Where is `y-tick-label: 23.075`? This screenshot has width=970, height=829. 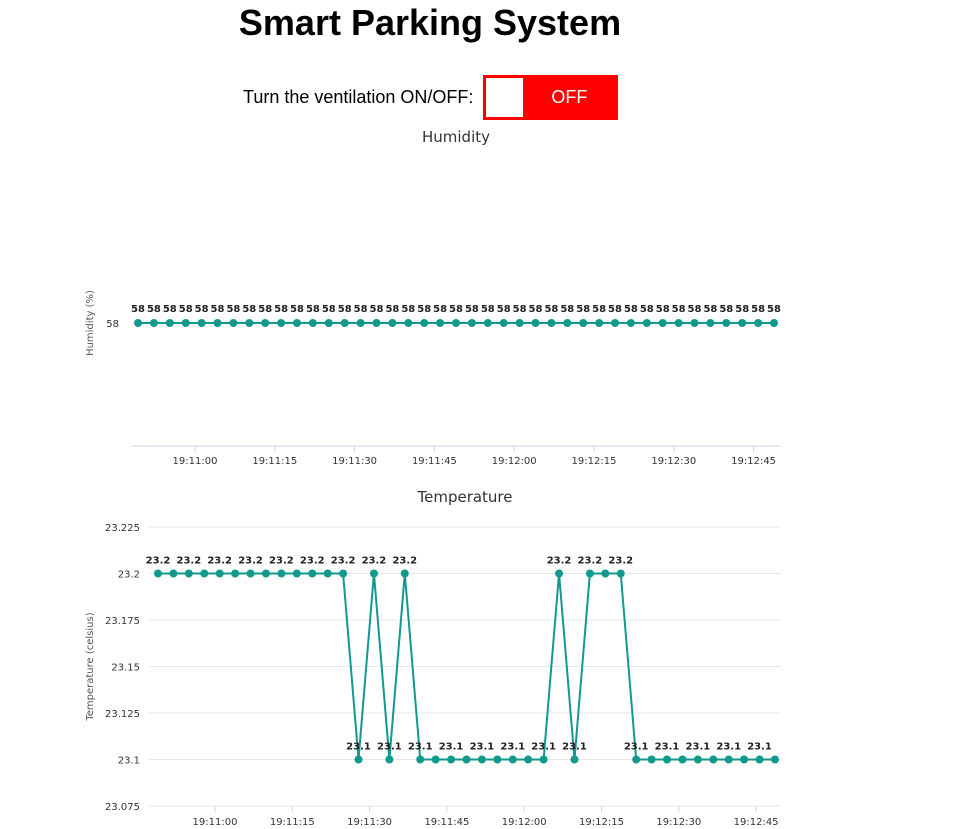
y-tick-label: 23.075 is located at coordinates (122, 807).